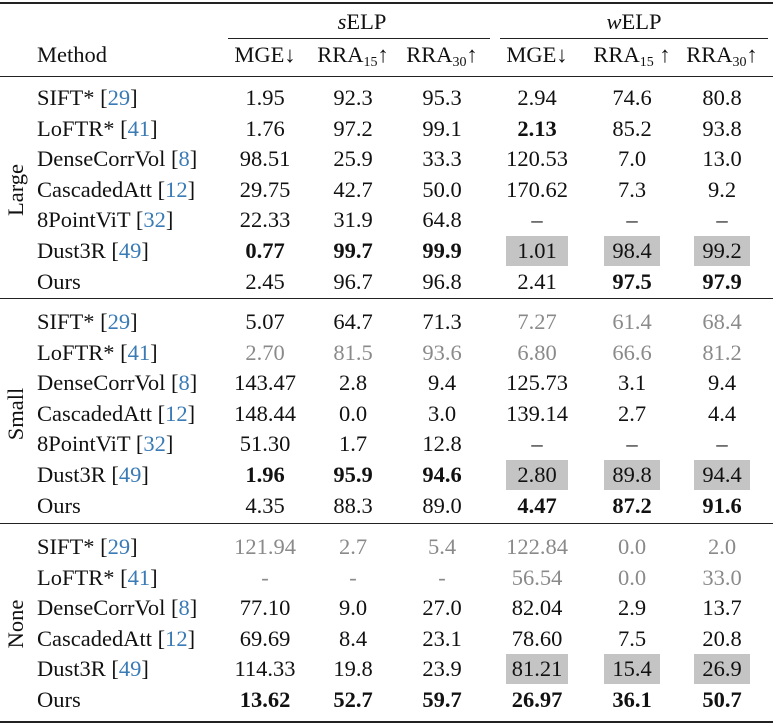  What do you see at coordinates (632, 699) in the screenshot?
I see `metric-value: 36.1` at bounding box center [632, 699].